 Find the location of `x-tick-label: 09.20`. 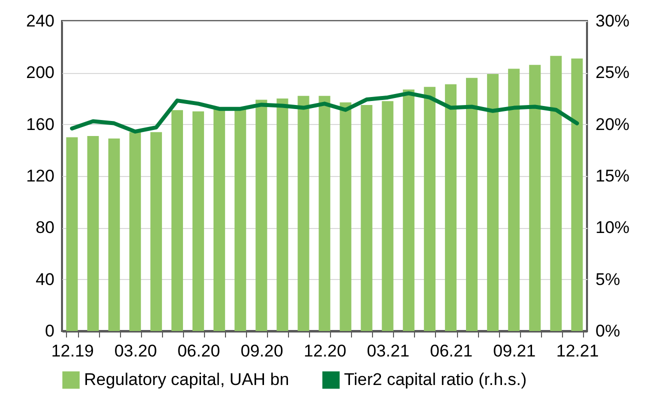

x-tick-label: 09.20 is located at coordinates (262, 351).